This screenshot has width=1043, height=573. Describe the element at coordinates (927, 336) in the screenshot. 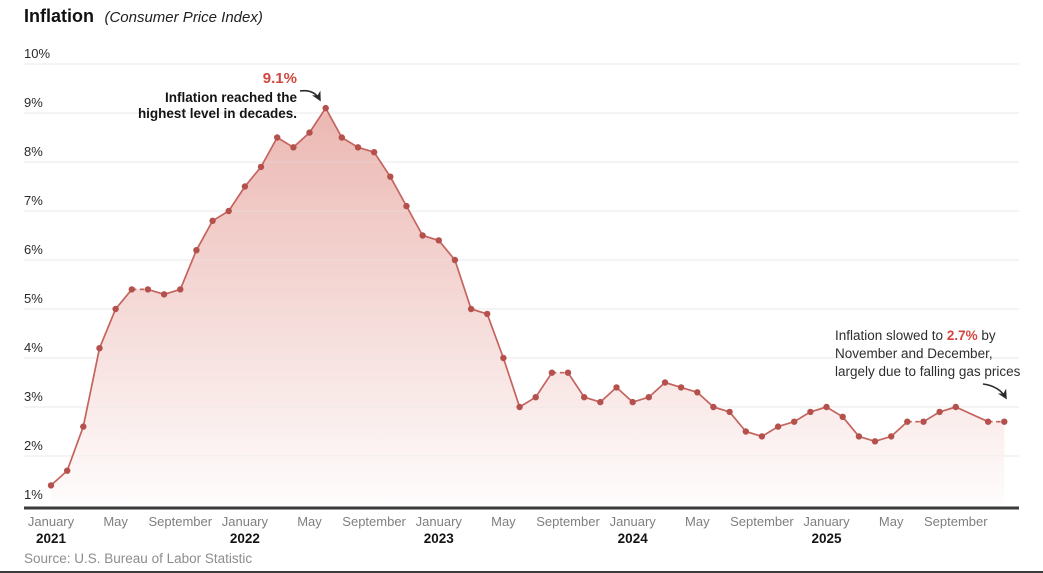

I see `recent-annotation-line: Inflation slowed to 2.7% by` at that location.